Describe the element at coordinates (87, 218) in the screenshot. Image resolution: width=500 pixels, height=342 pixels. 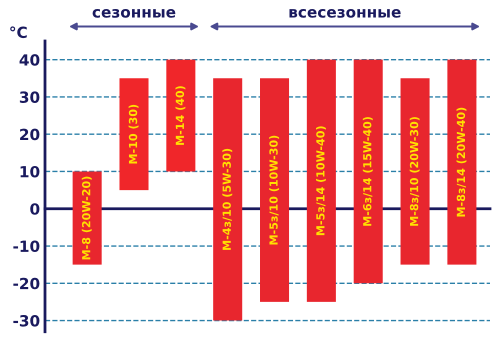
I see `x-tick-label: М-8 (20W-20)` at that location.